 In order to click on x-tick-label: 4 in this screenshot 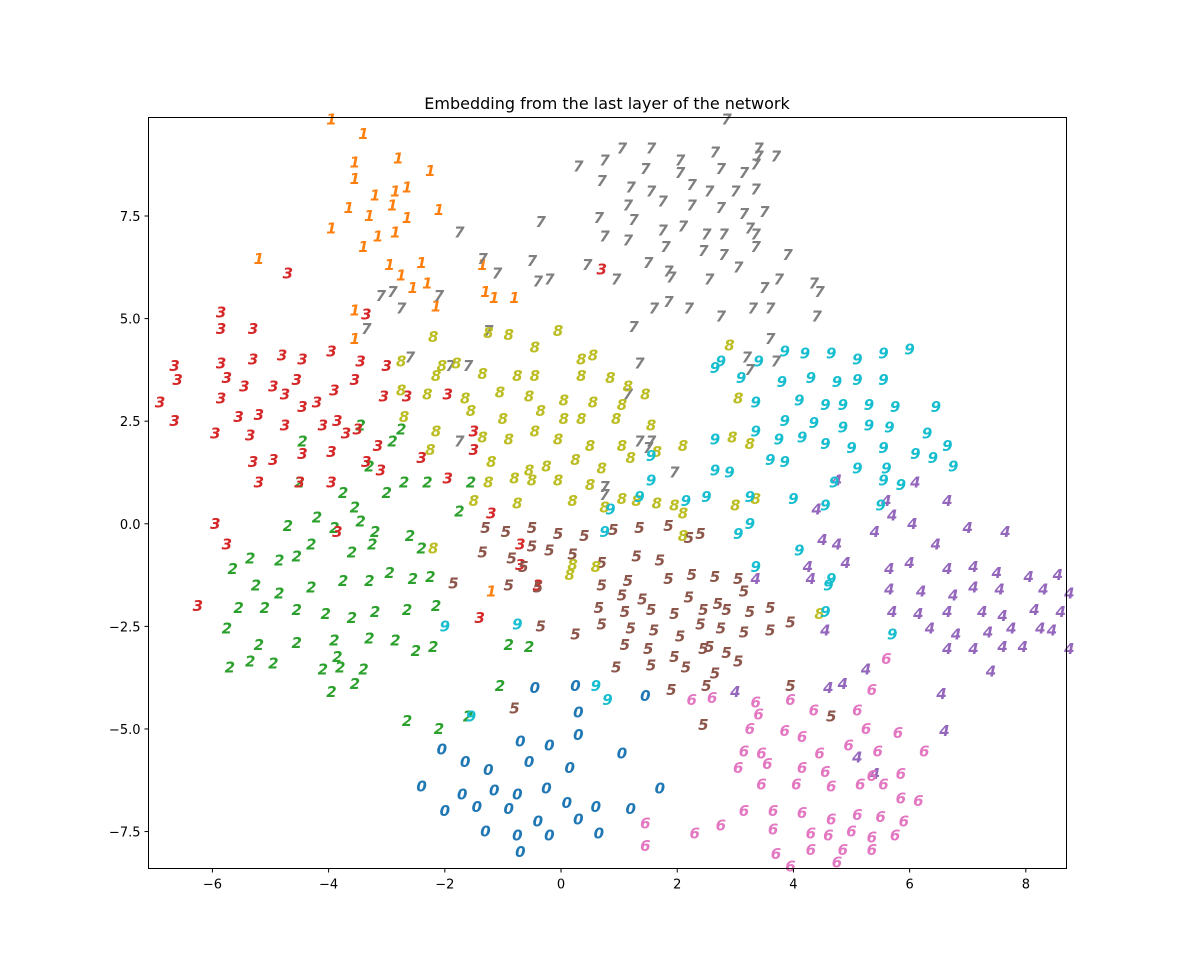, I will do `click(793, 885)`.